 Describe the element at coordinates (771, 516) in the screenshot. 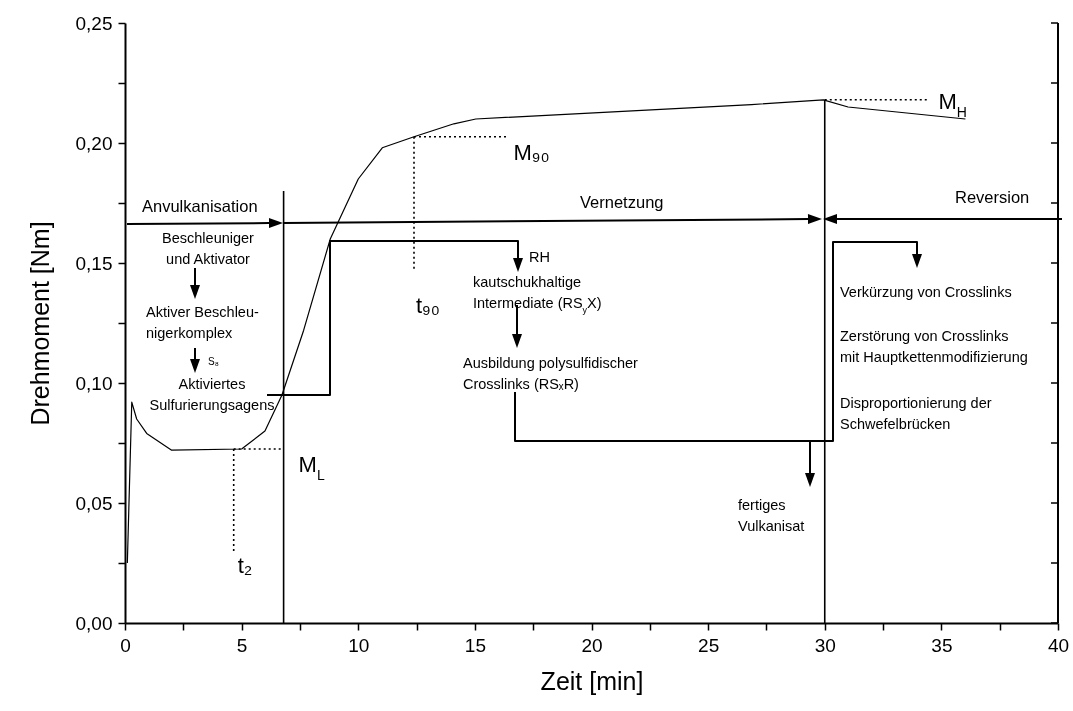

I see `annotation: fertiges Vulkanisat` at that location.